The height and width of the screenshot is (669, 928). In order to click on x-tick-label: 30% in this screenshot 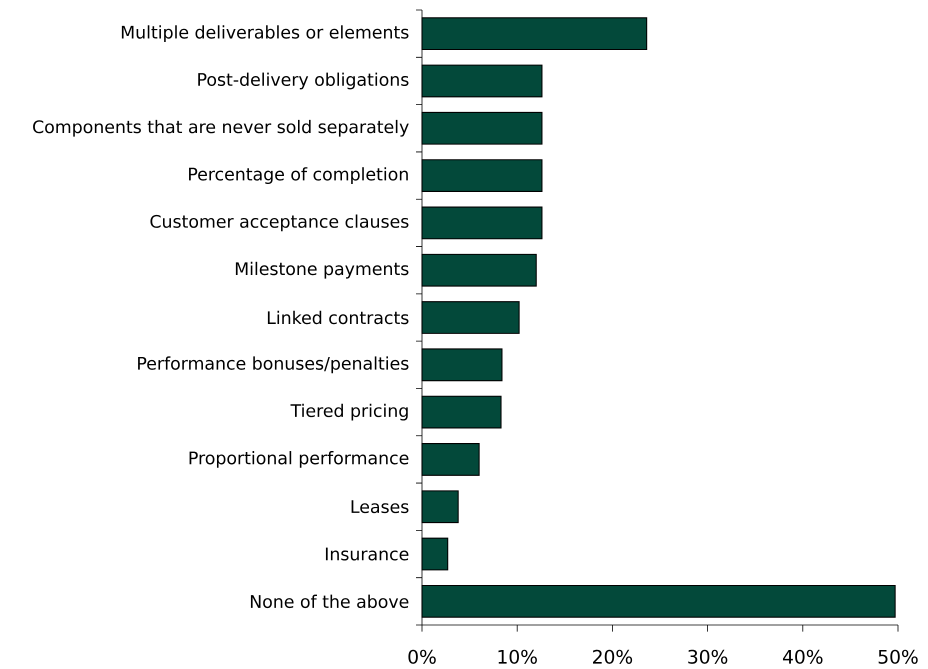, I will do `click(708, 657)`.